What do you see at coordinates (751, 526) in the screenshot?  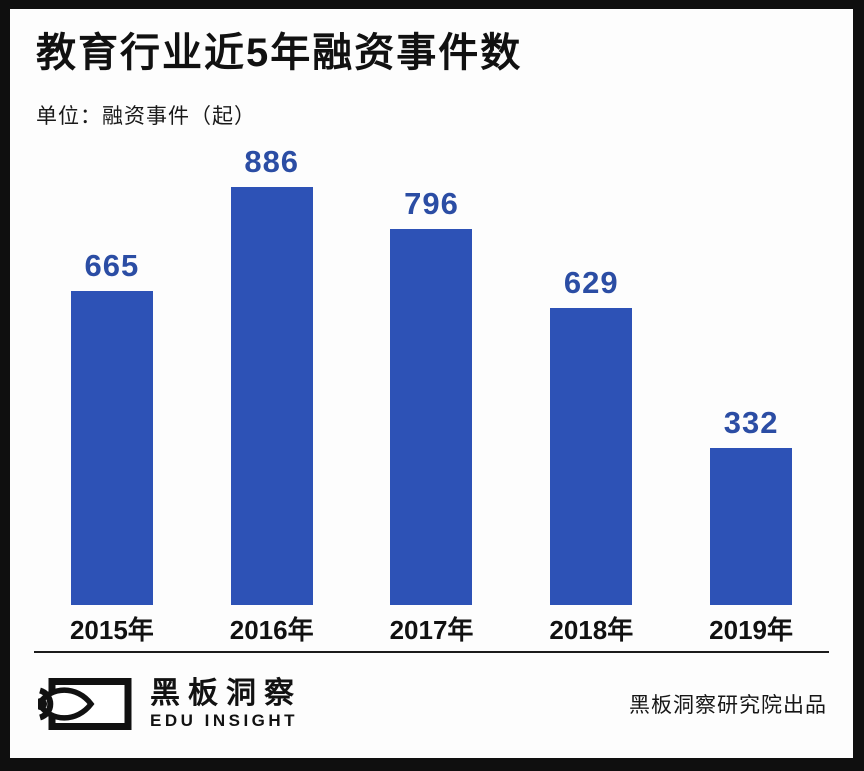 I see `bar-2019` at bounding box center [751, 526].